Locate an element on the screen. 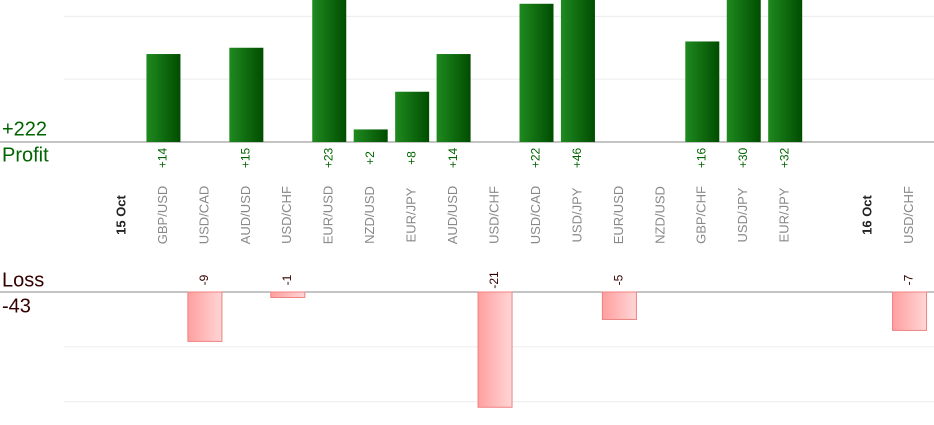 The height and width of the screenshot is (425, 934). profit-total: +222 is located at coordinates (24, 129).